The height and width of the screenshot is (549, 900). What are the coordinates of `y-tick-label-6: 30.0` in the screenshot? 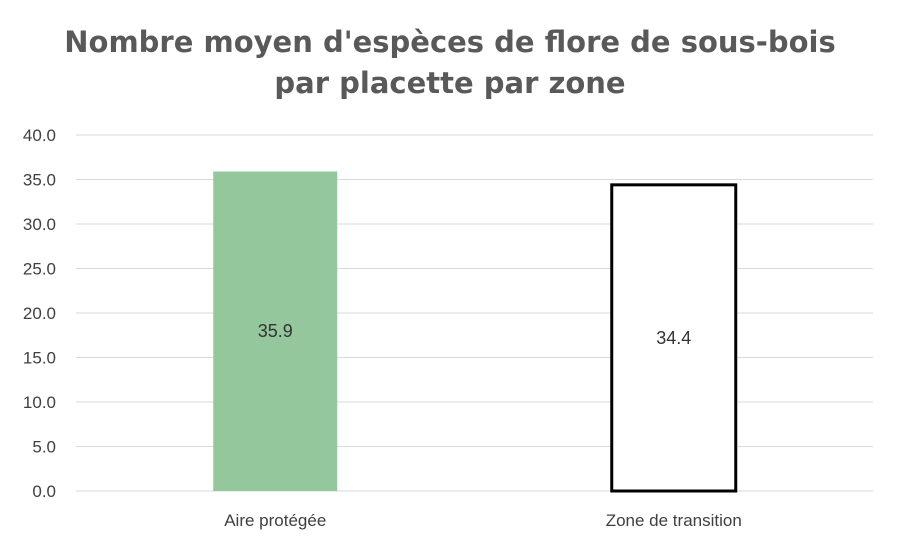 It's located at (39, 224).